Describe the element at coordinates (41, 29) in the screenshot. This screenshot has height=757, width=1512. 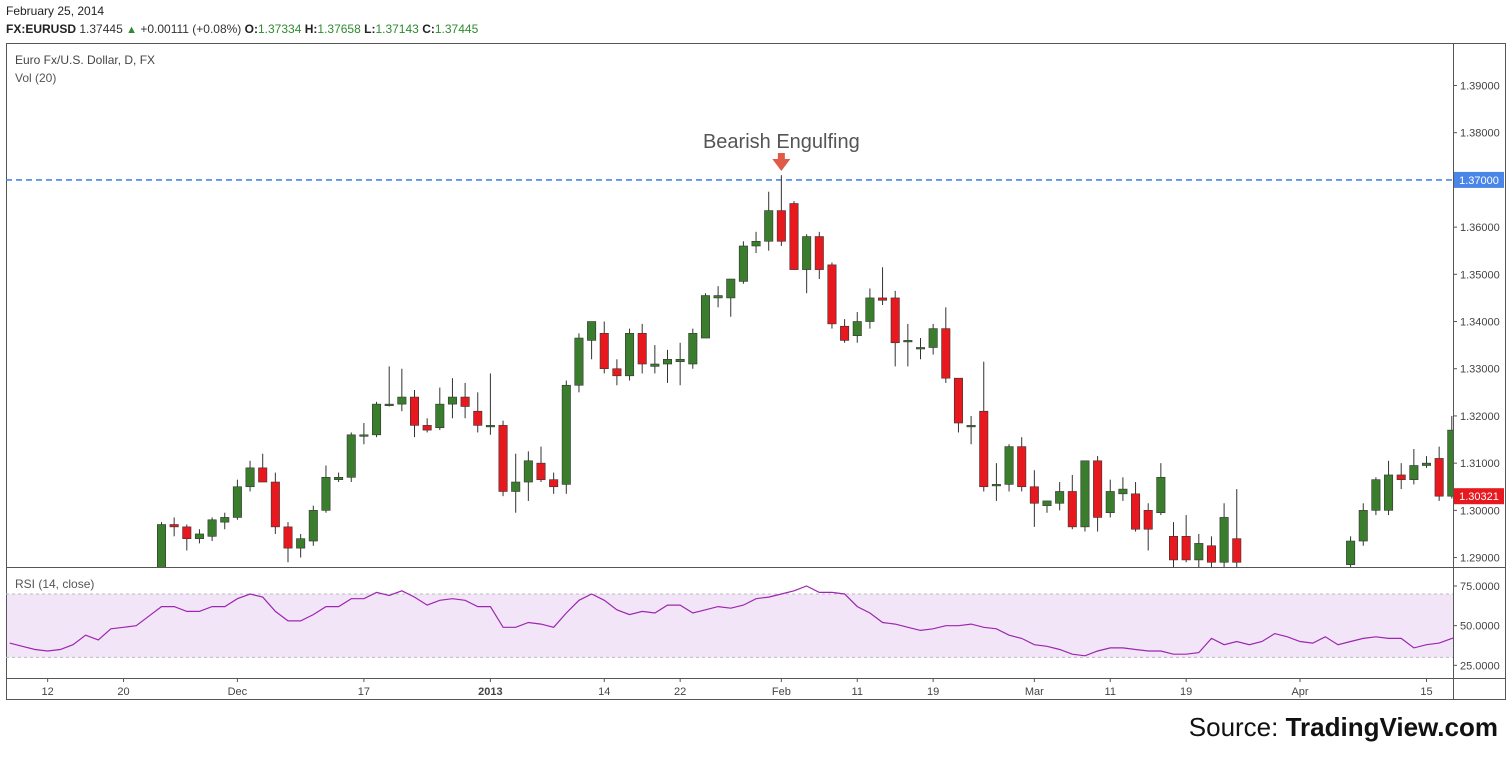
I see `symbol-label: FX:EURUSD` at that location.